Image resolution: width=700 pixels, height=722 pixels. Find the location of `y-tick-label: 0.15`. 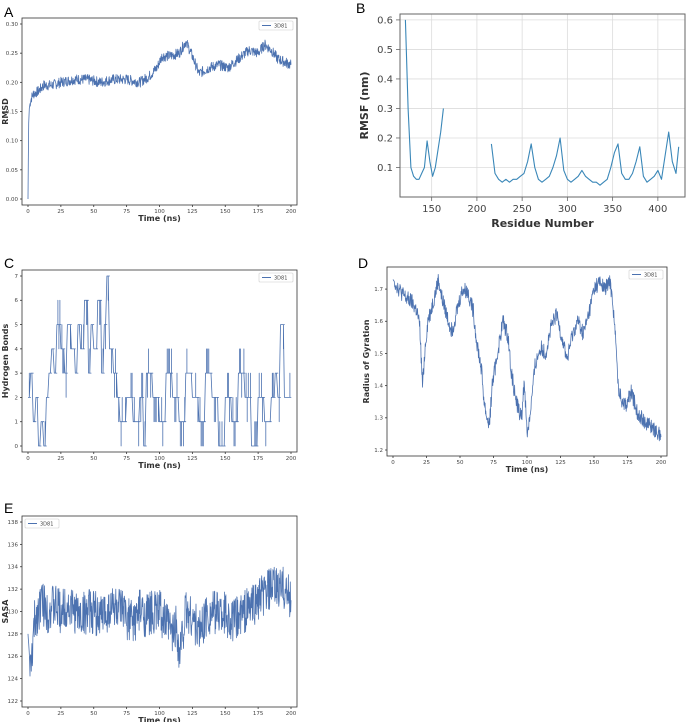

y-tick-label: 0.15 is located at coordinates (12, 112).